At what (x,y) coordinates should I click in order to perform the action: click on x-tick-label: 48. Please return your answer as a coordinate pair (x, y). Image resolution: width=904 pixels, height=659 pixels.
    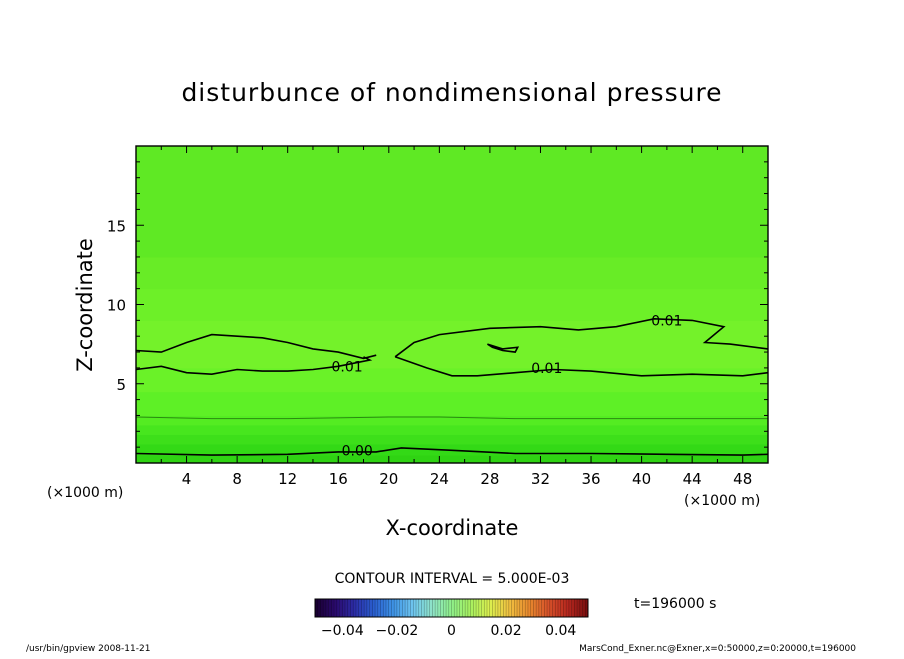
    Looking at the image, I should click on (742, 479).